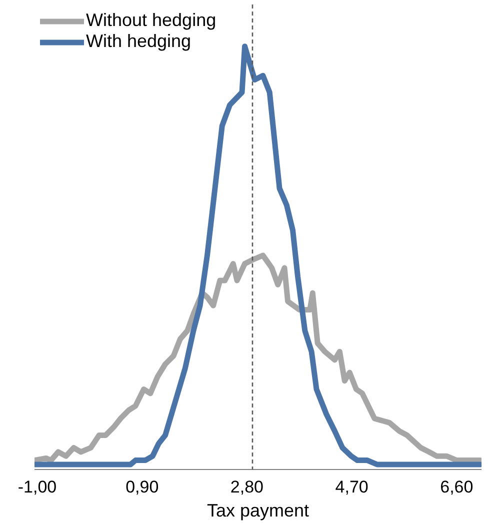 This screenshot has width=489, height=523. I want to click on x-tick-label: 0,90, so click(142, 487).